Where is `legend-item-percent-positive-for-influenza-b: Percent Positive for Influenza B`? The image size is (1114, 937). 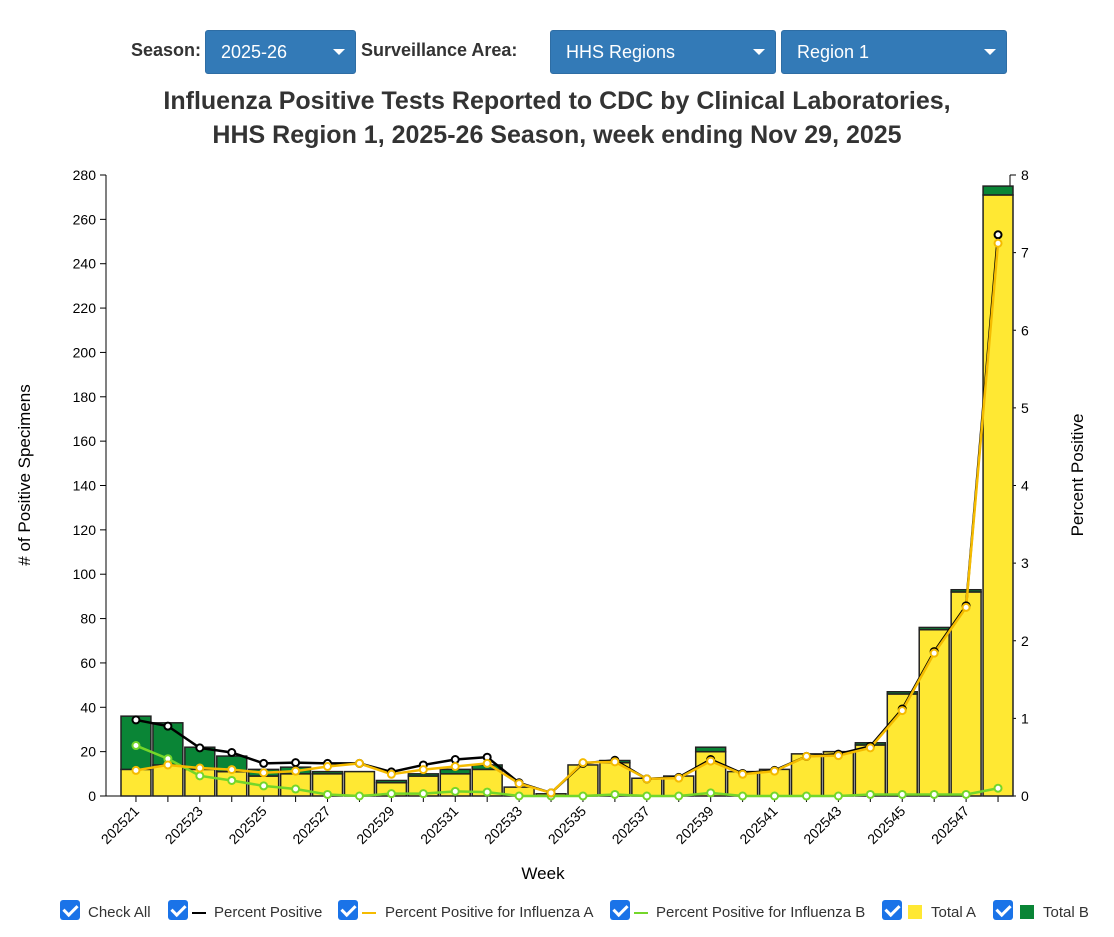 legend-item-percent-positive-for-influenza-b: Percent Positive for Influenza B is located at coordinates (862, 912).